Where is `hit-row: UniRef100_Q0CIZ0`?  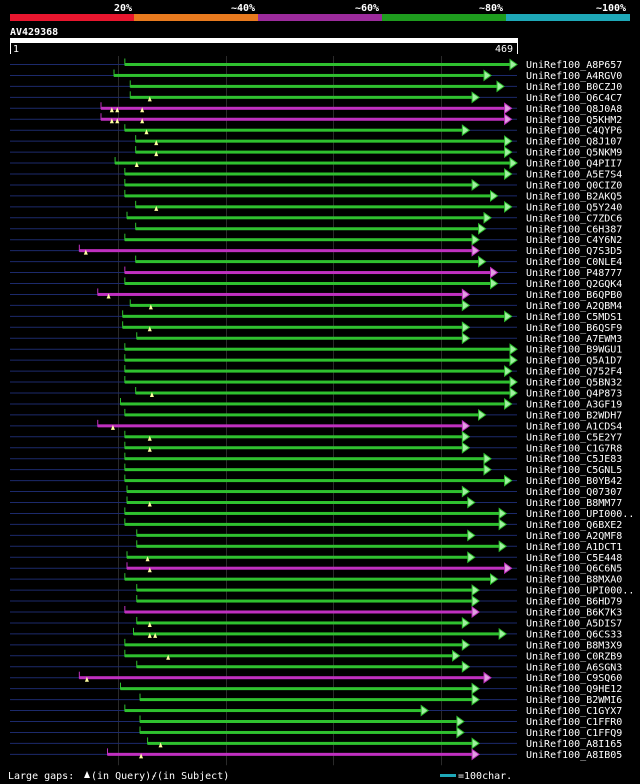 hit-row: UniRef100_Q0CIZ0 is located at coordinates (316, 185).